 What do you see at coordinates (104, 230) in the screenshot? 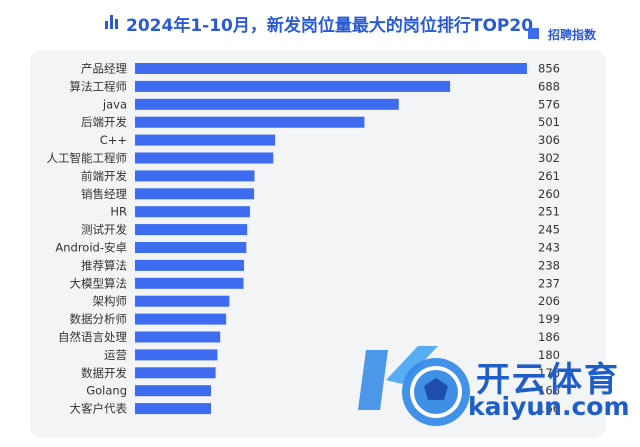
I see `category-label: 测试开发` at bounding box center [104, 230].